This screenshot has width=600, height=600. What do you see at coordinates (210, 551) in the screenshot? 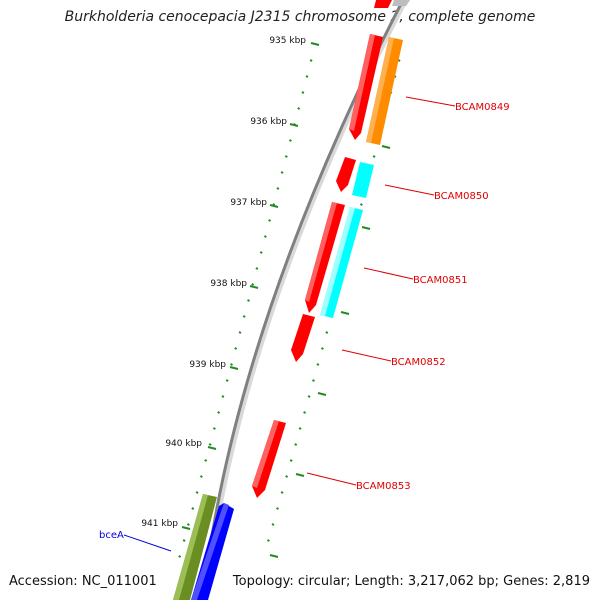
I see `blue-feature-shade` at bounding box center [210, 551].